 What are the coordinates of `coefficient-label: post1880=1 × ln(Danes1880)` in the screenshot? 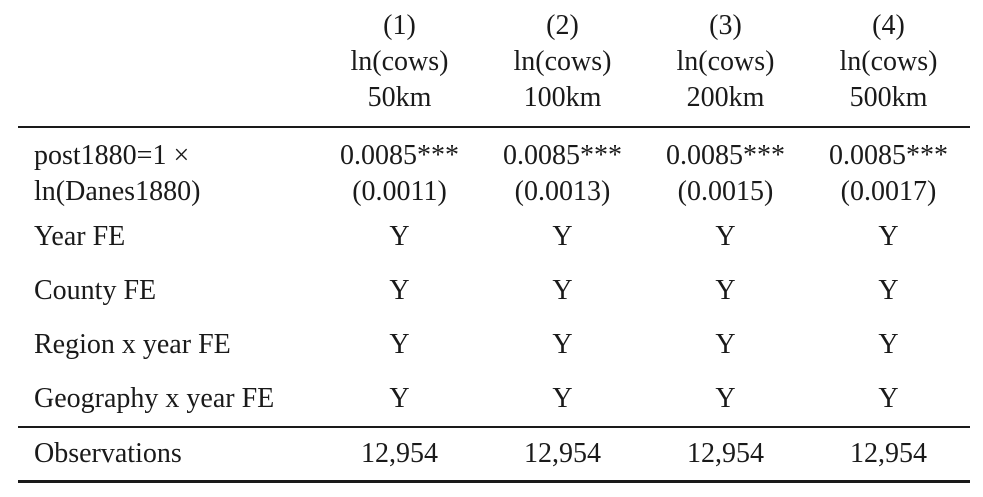 It's located at (168, 168).